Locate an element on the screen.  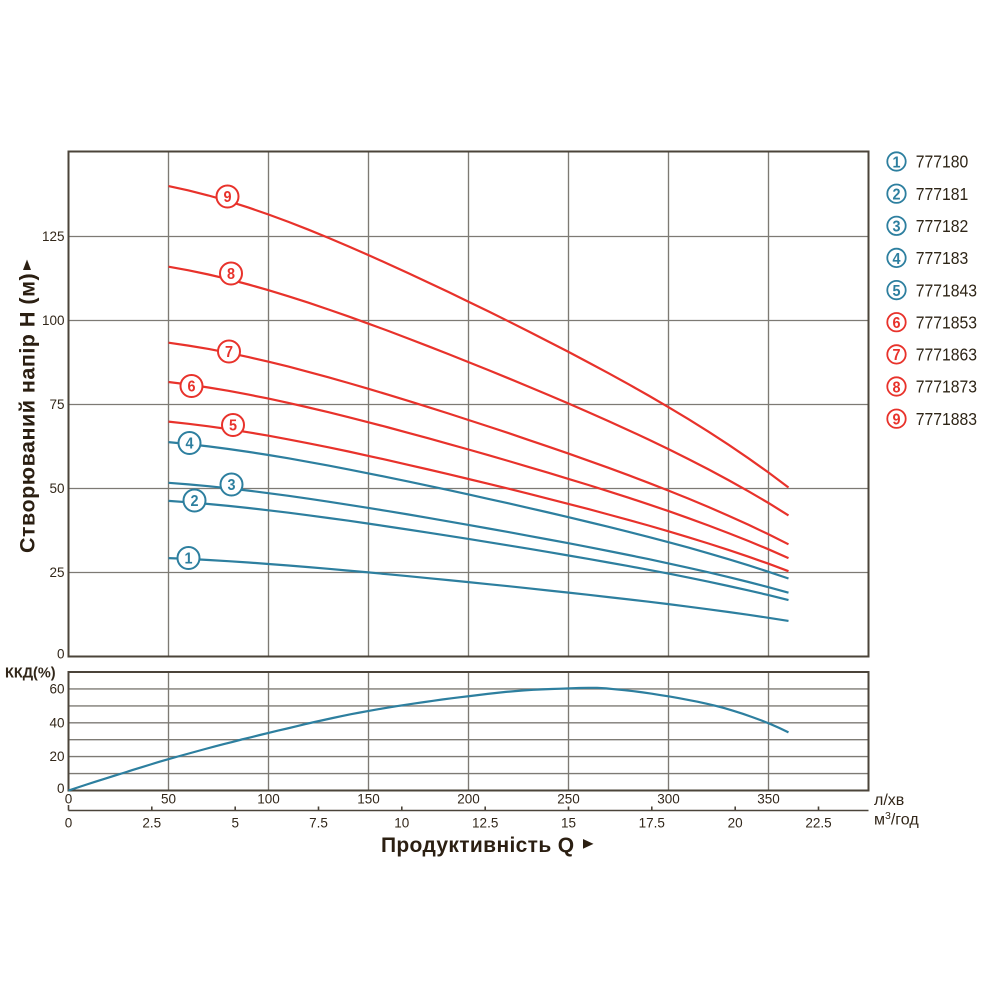
svg-text: 17.5 is located at coordinates (652, 822).